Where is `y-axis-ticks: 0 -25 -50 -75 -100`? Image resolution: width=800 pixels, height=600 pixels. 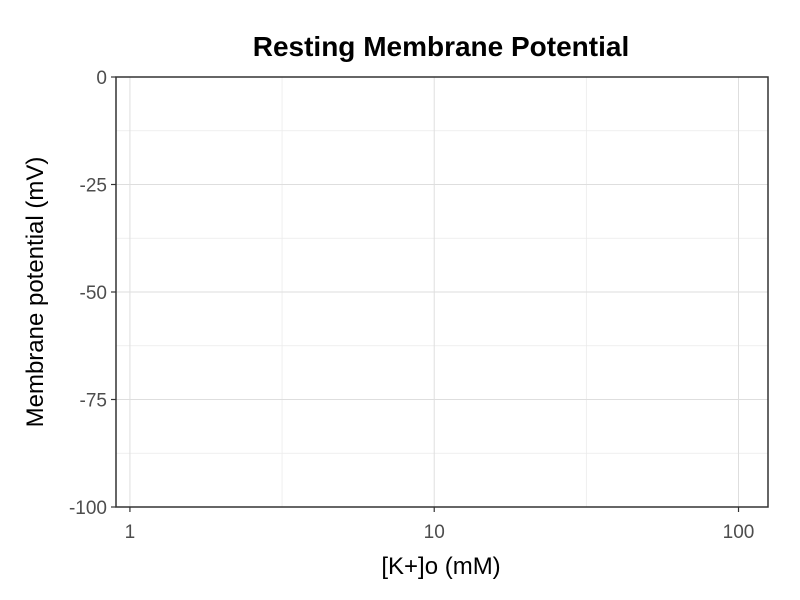 y-axis-ticks: 0 -25 -50 -75 -100 is located at coordinates (92, 293).